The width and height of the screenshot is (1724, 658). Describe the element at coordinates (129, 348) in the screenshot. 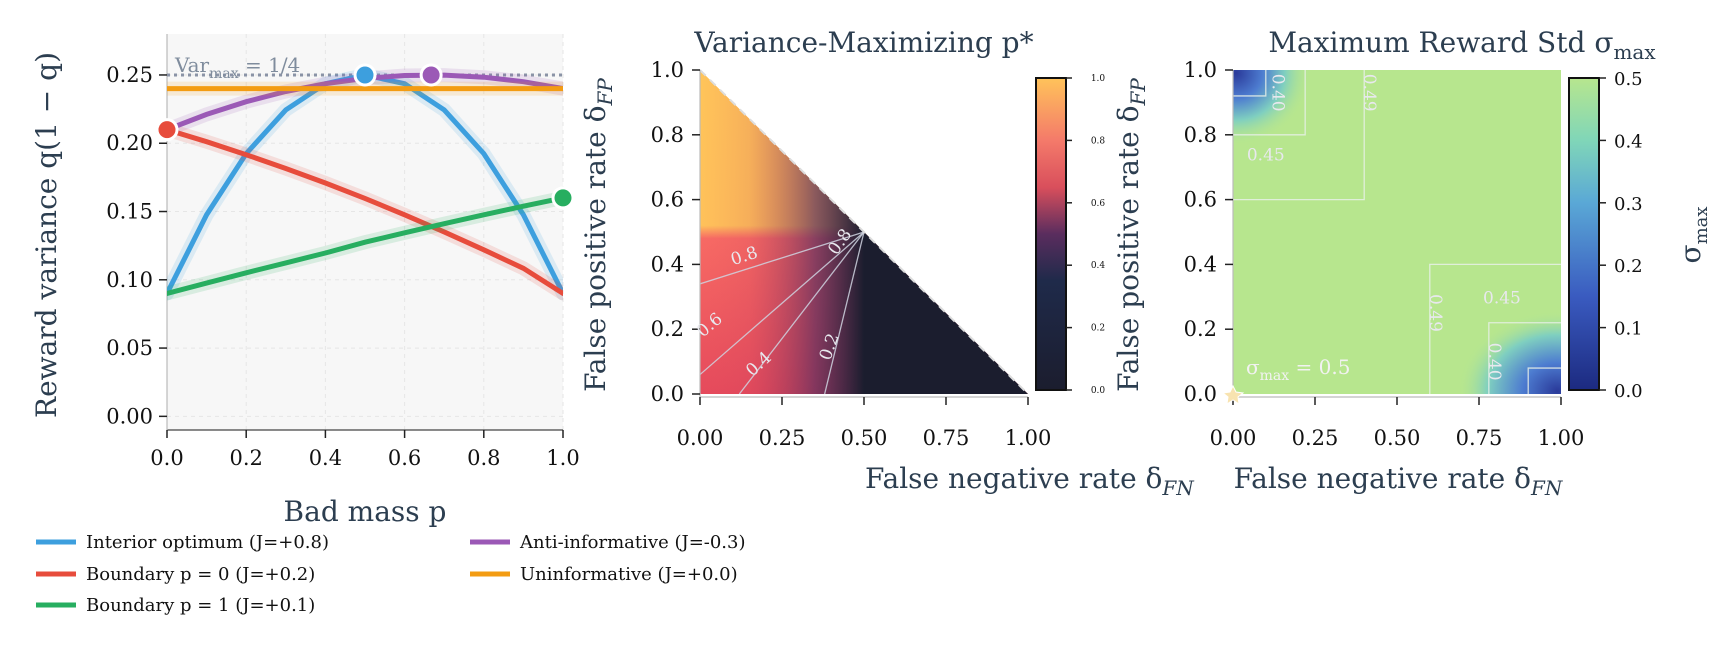

I see `left-ytick-label: 0.05` at that location.